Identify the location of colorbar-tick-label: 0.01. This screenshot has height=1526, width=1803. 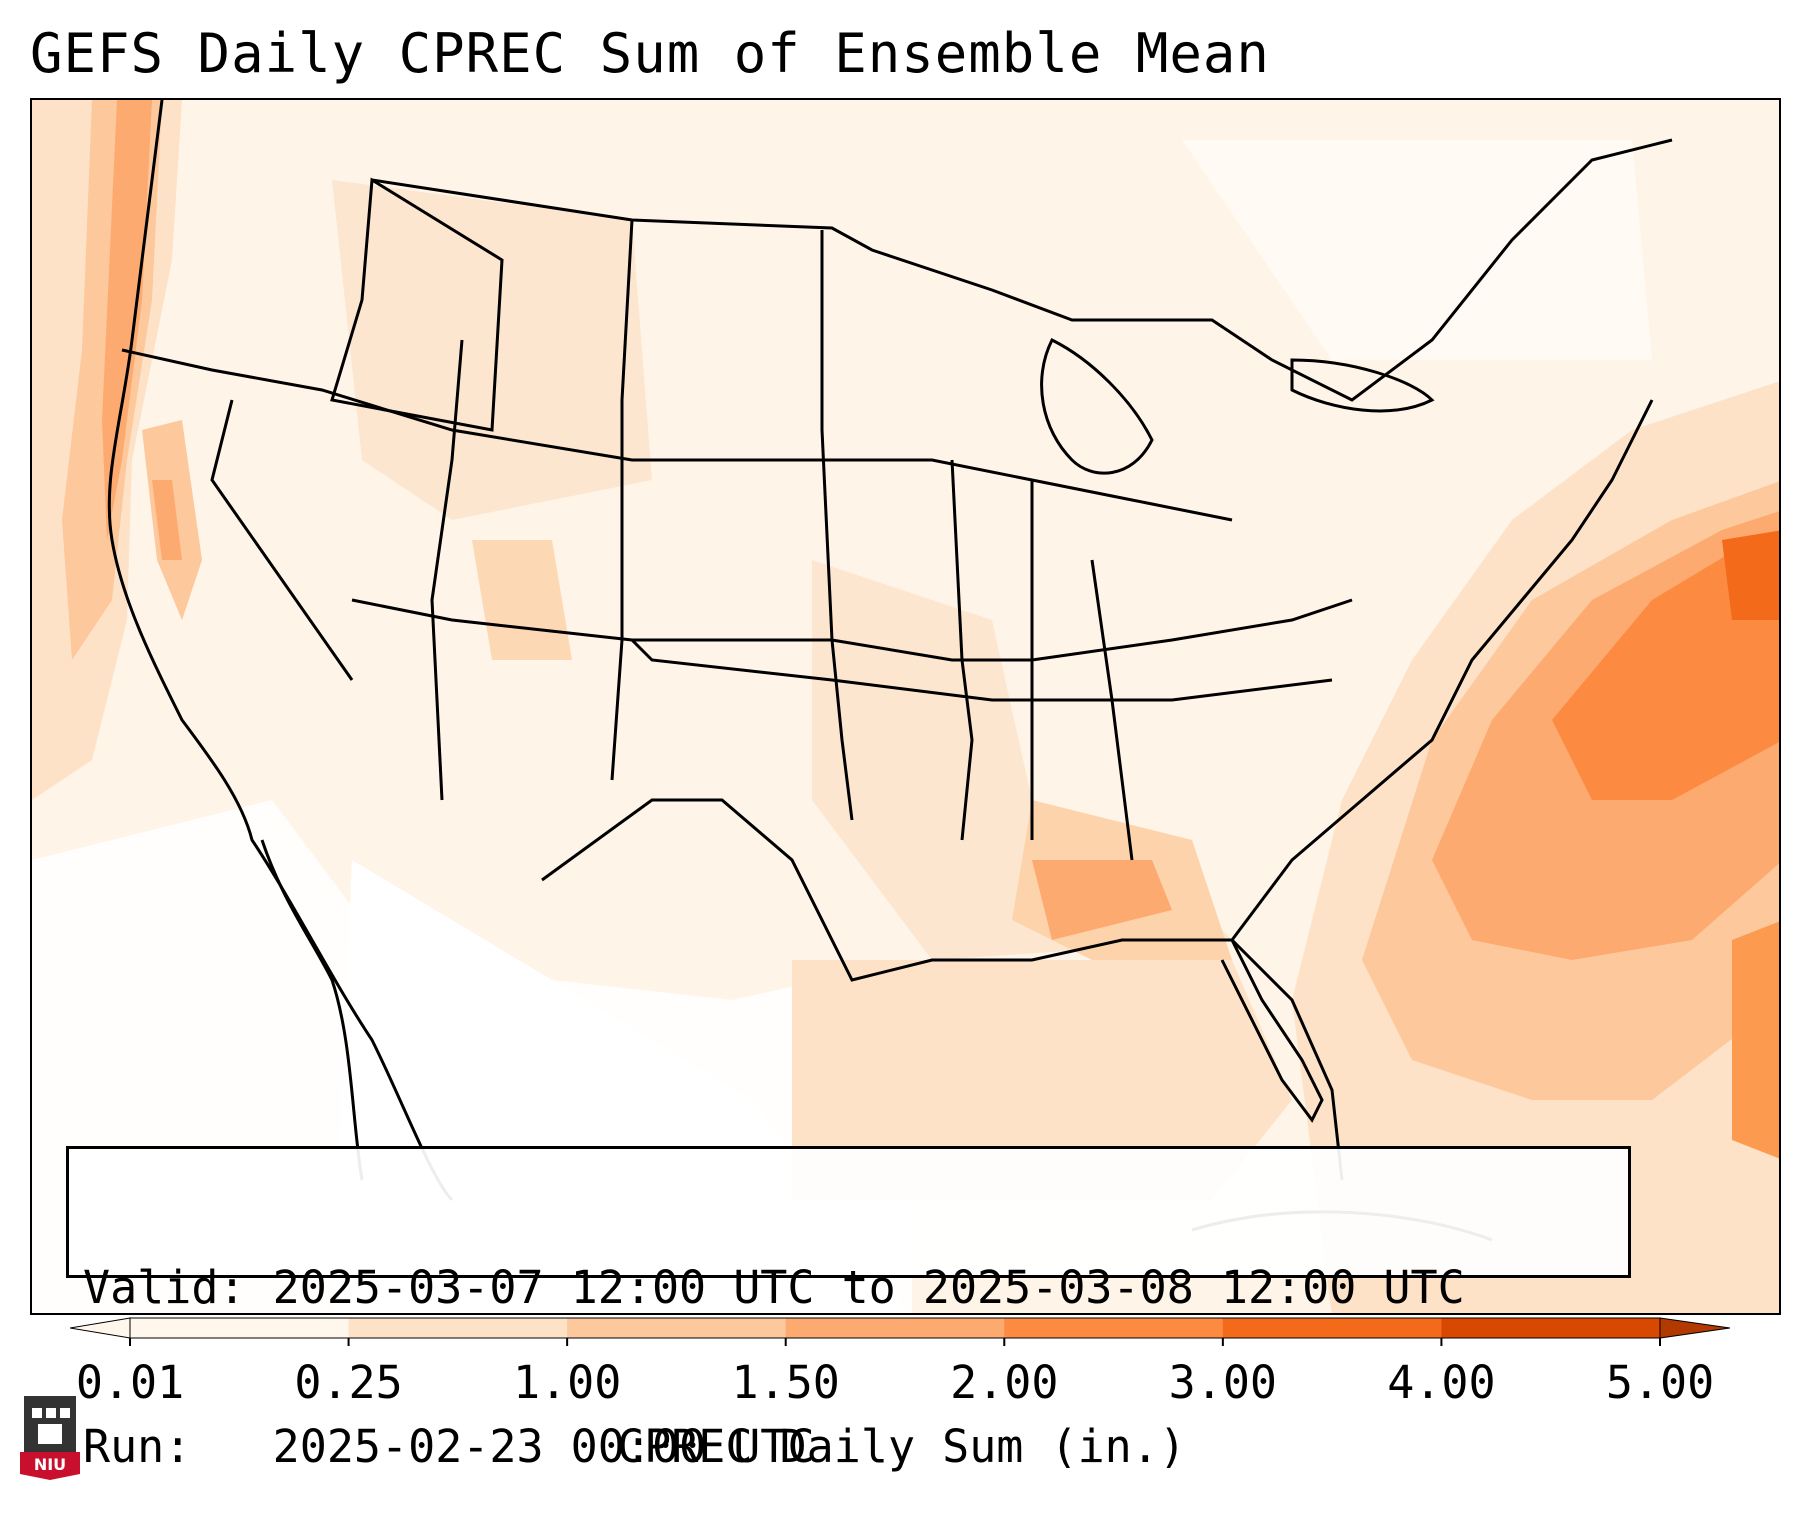
(130, 1382).